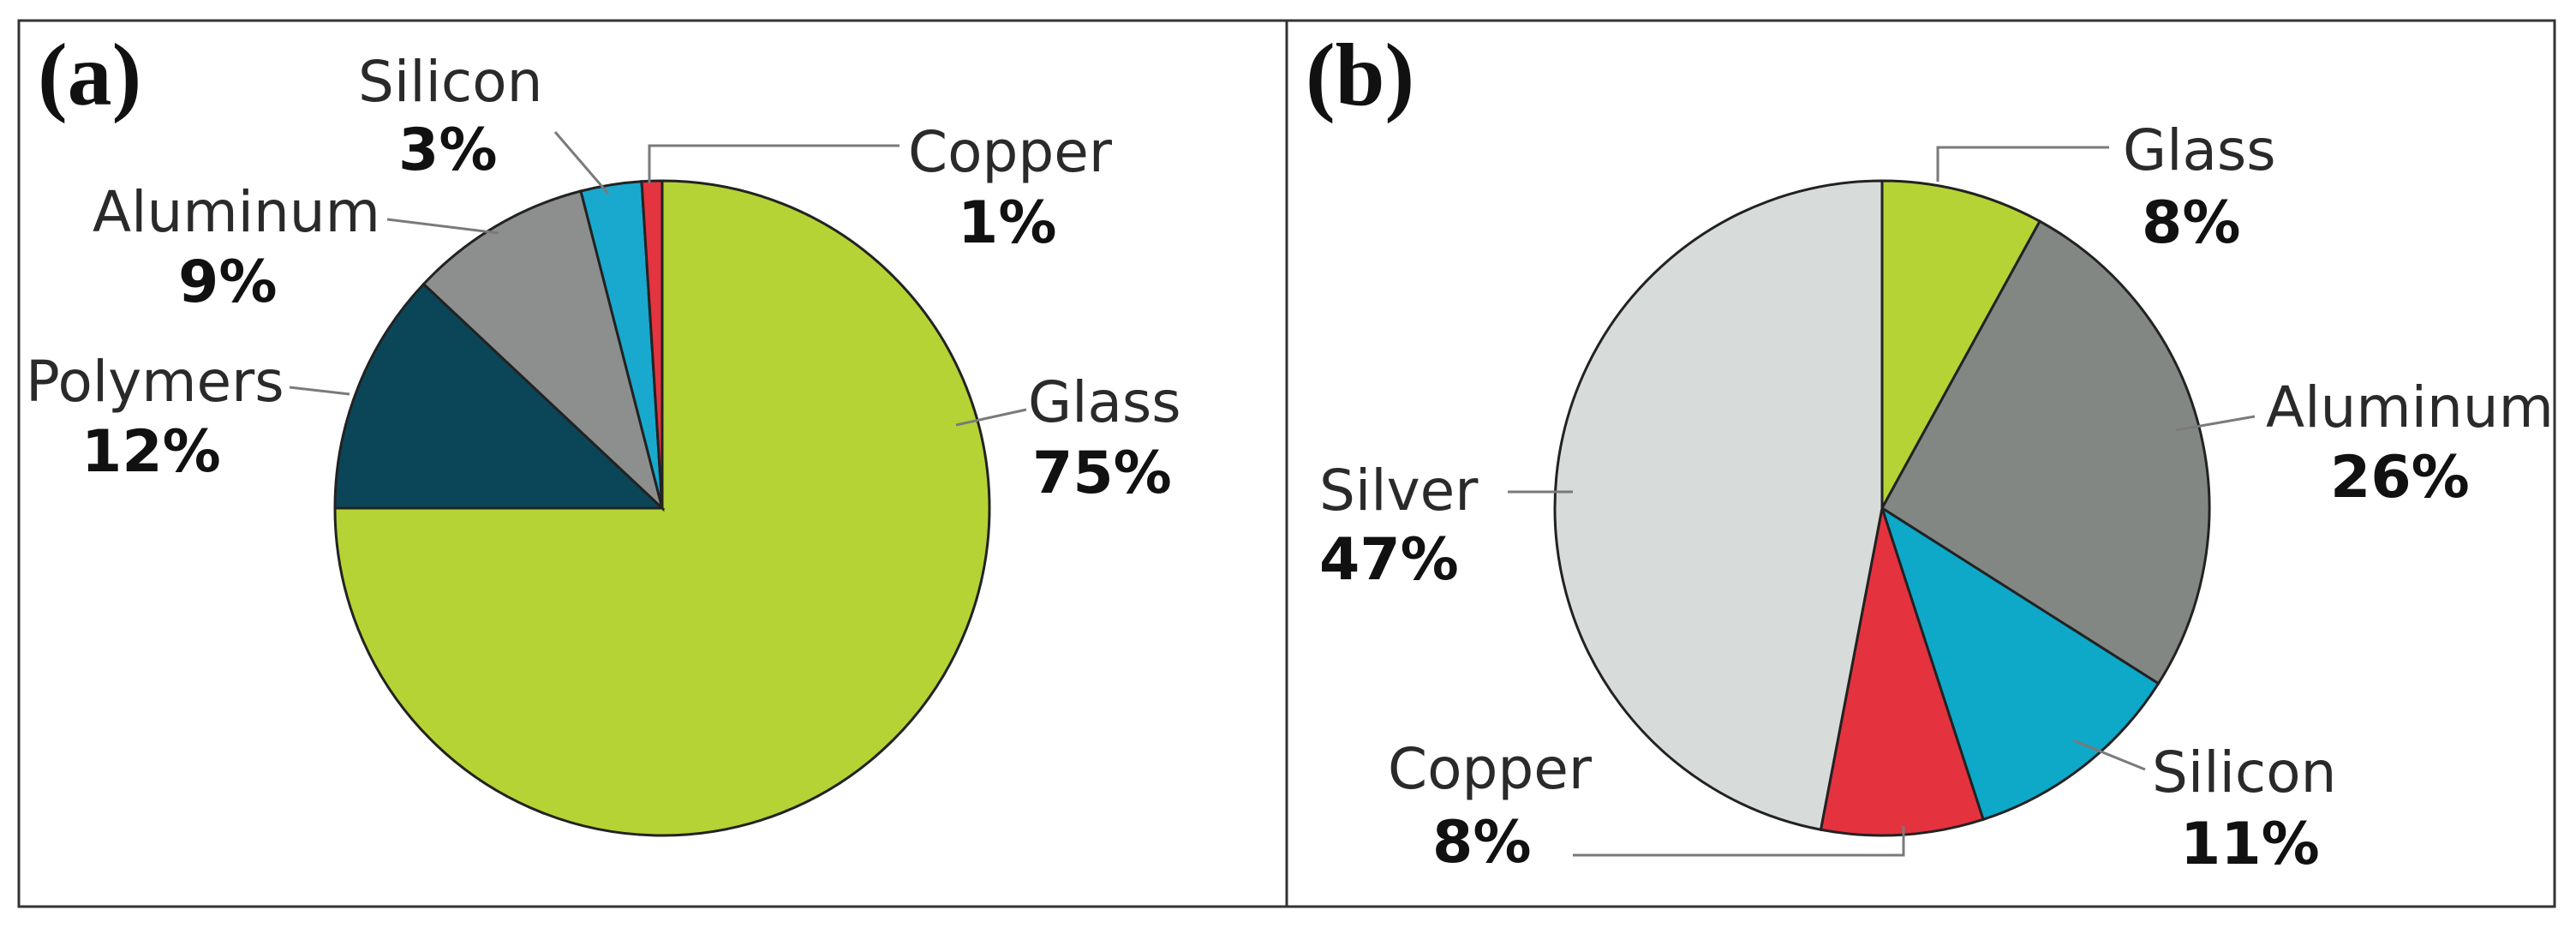  I want to click on pie-a-slice-aluminum, so click(543, 351).